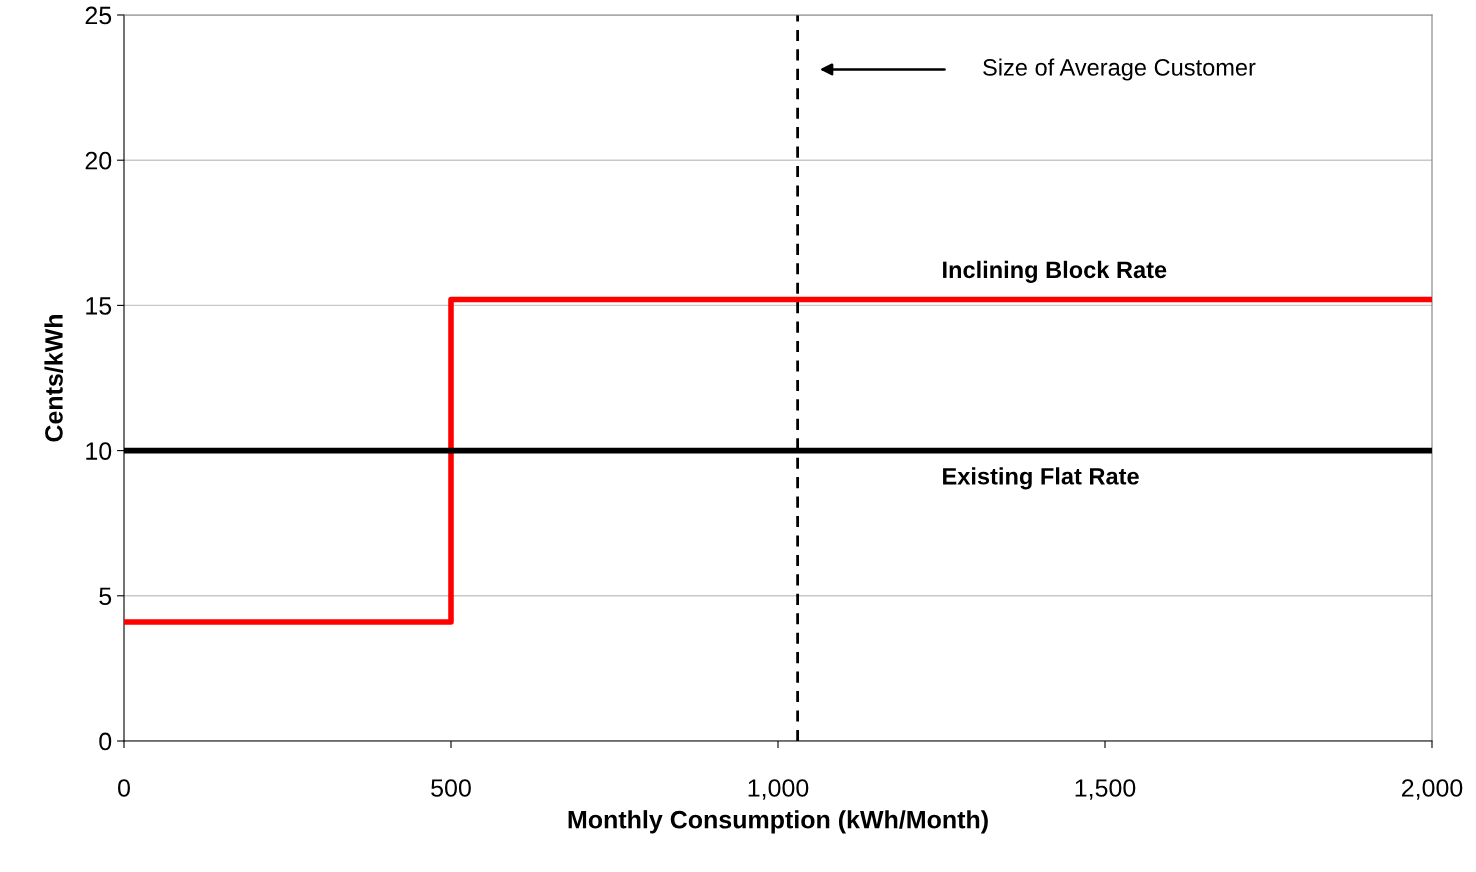 Image resolution: width=1476 pixels, height=872 pixels. What do you see at coordinates (778, 789) in the screenshot?
I see `x-tick-label: 1,000` at bounding box center [778, 789].